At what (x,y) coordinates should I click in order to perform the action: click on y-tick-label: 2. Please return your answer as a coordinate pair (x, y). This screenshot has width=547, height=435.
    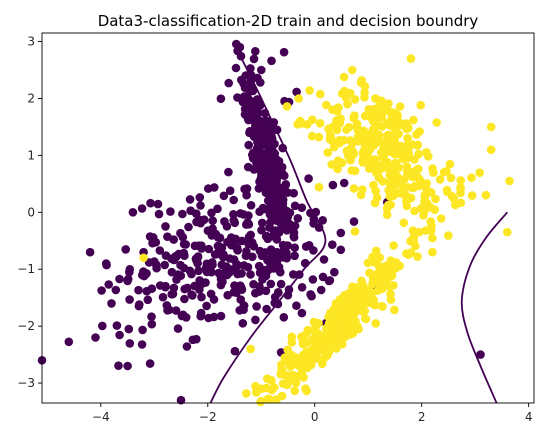
    Looking at the image, I should click on (31, 98).